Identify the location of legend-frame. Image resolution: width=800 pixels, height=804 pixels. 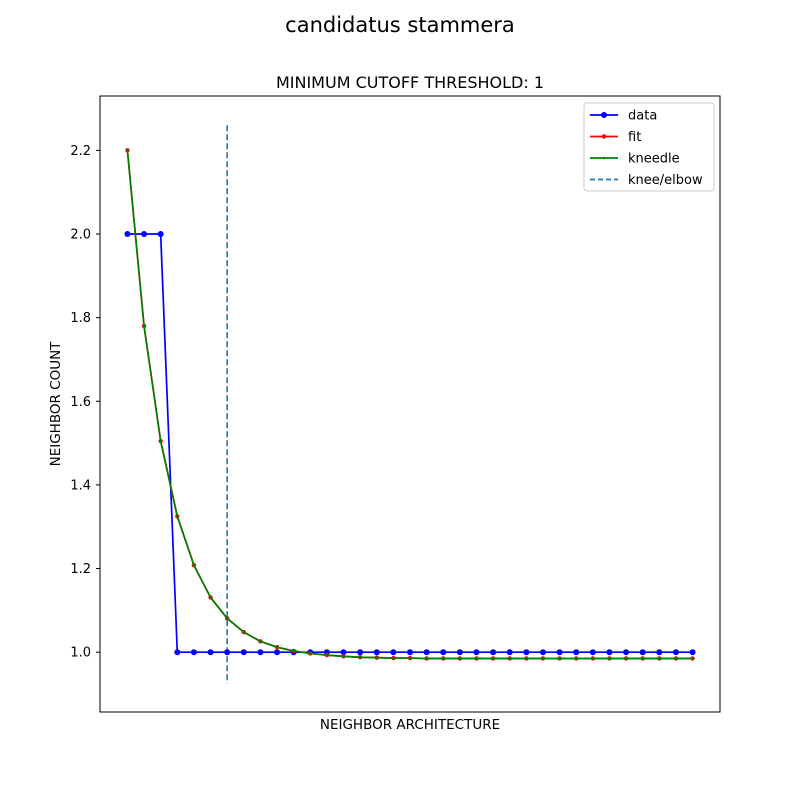
(649, 147).